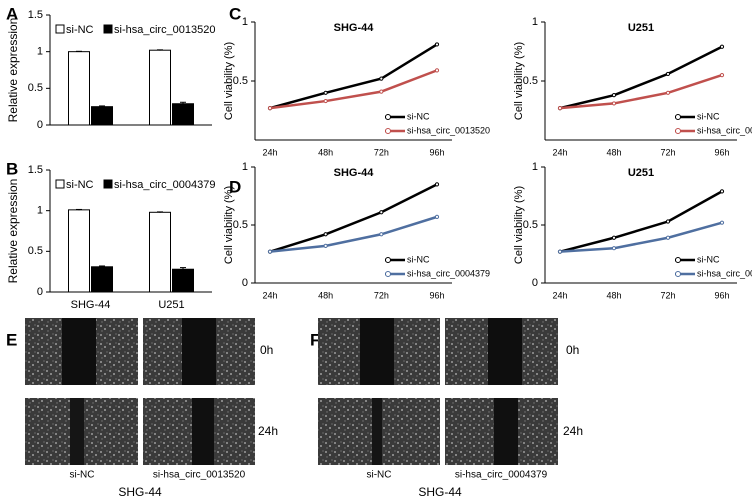 This screenshot has width=752, height=501. What do you see at coordinates (140, 492) in the screenshot?
I see `cell-line-label: SHG-44` at bounding box center [140, 492].